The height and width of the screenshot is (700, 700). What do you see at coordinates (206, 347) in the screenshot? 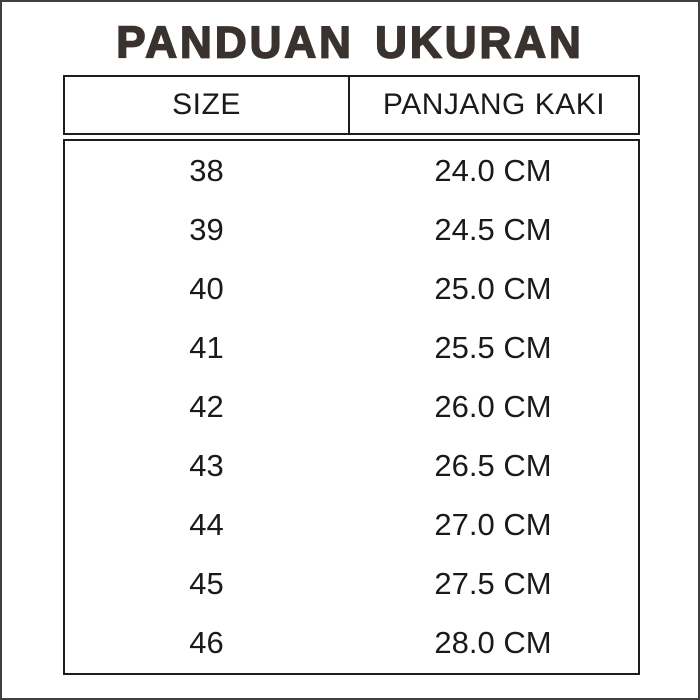
I see `size-cell: 41` at bounding box center [206, 347].